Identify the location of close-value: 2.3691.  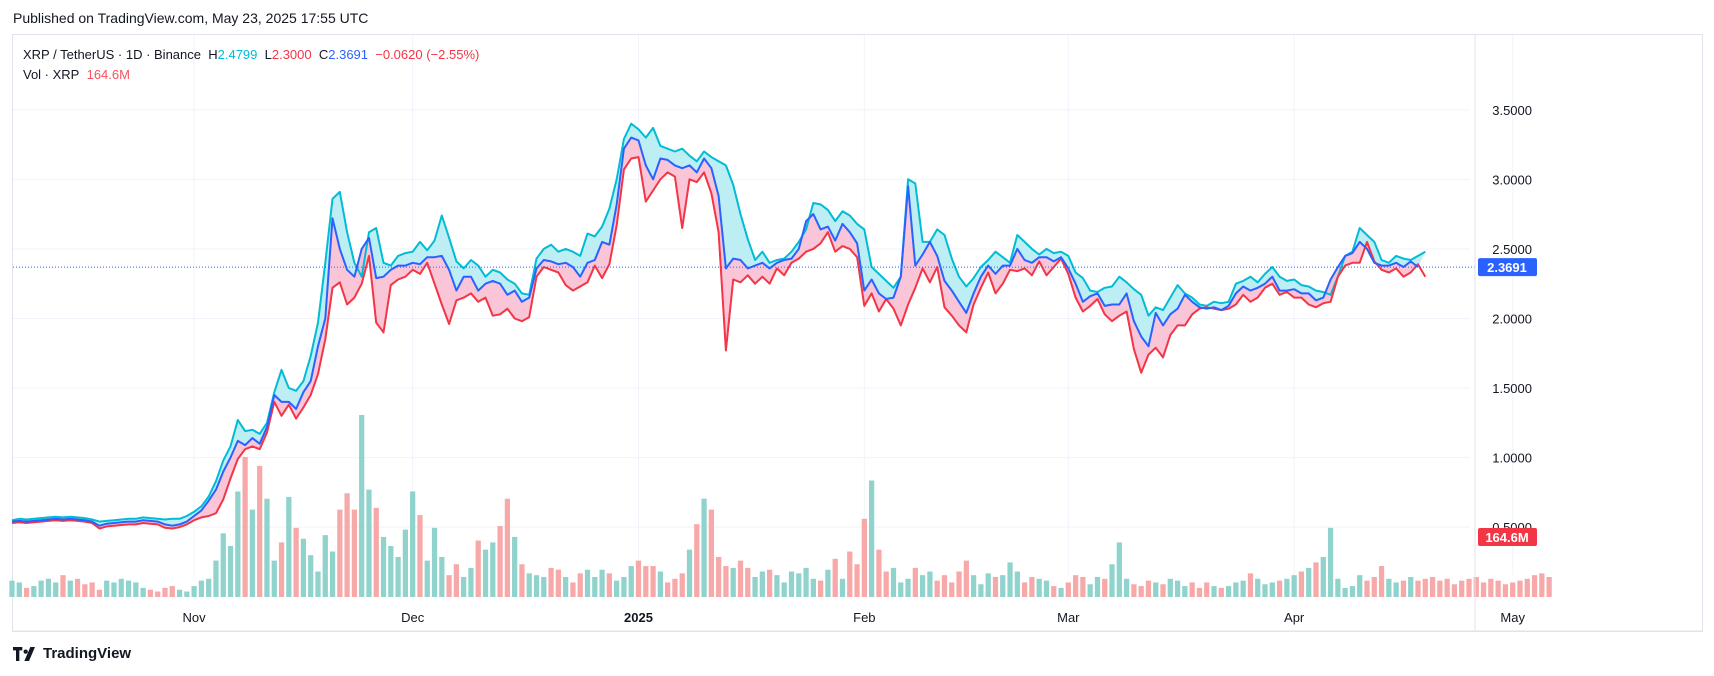
(348, 54).